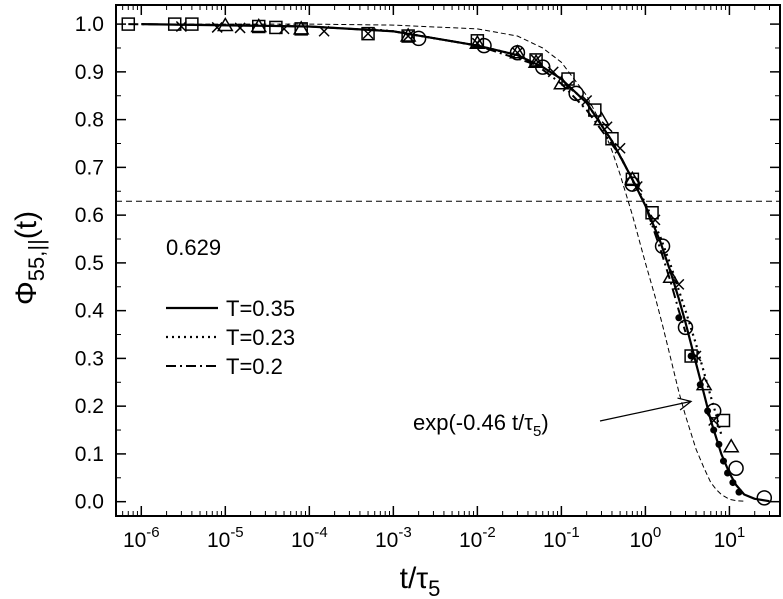 This screenshot has height=599, width=783. Describe the element at coordinates (141, 538) in the screenshot. I see `x-tick-label: 10⁻⁶` at that location.